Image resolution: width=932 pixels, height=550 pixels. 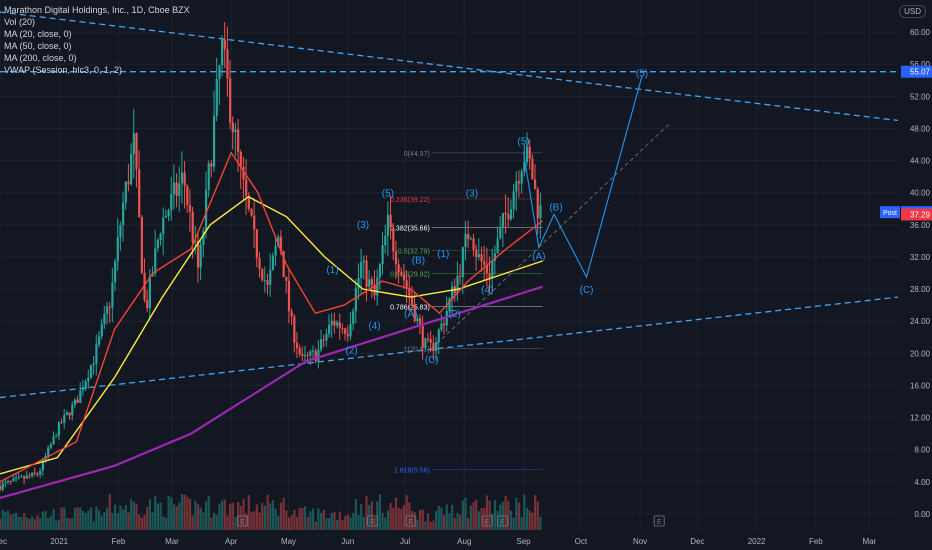 What do you see at coordinates (920, 32) in the screenshot?
I see `y-tick-label: 60.00` at bounding box center [920, 32].